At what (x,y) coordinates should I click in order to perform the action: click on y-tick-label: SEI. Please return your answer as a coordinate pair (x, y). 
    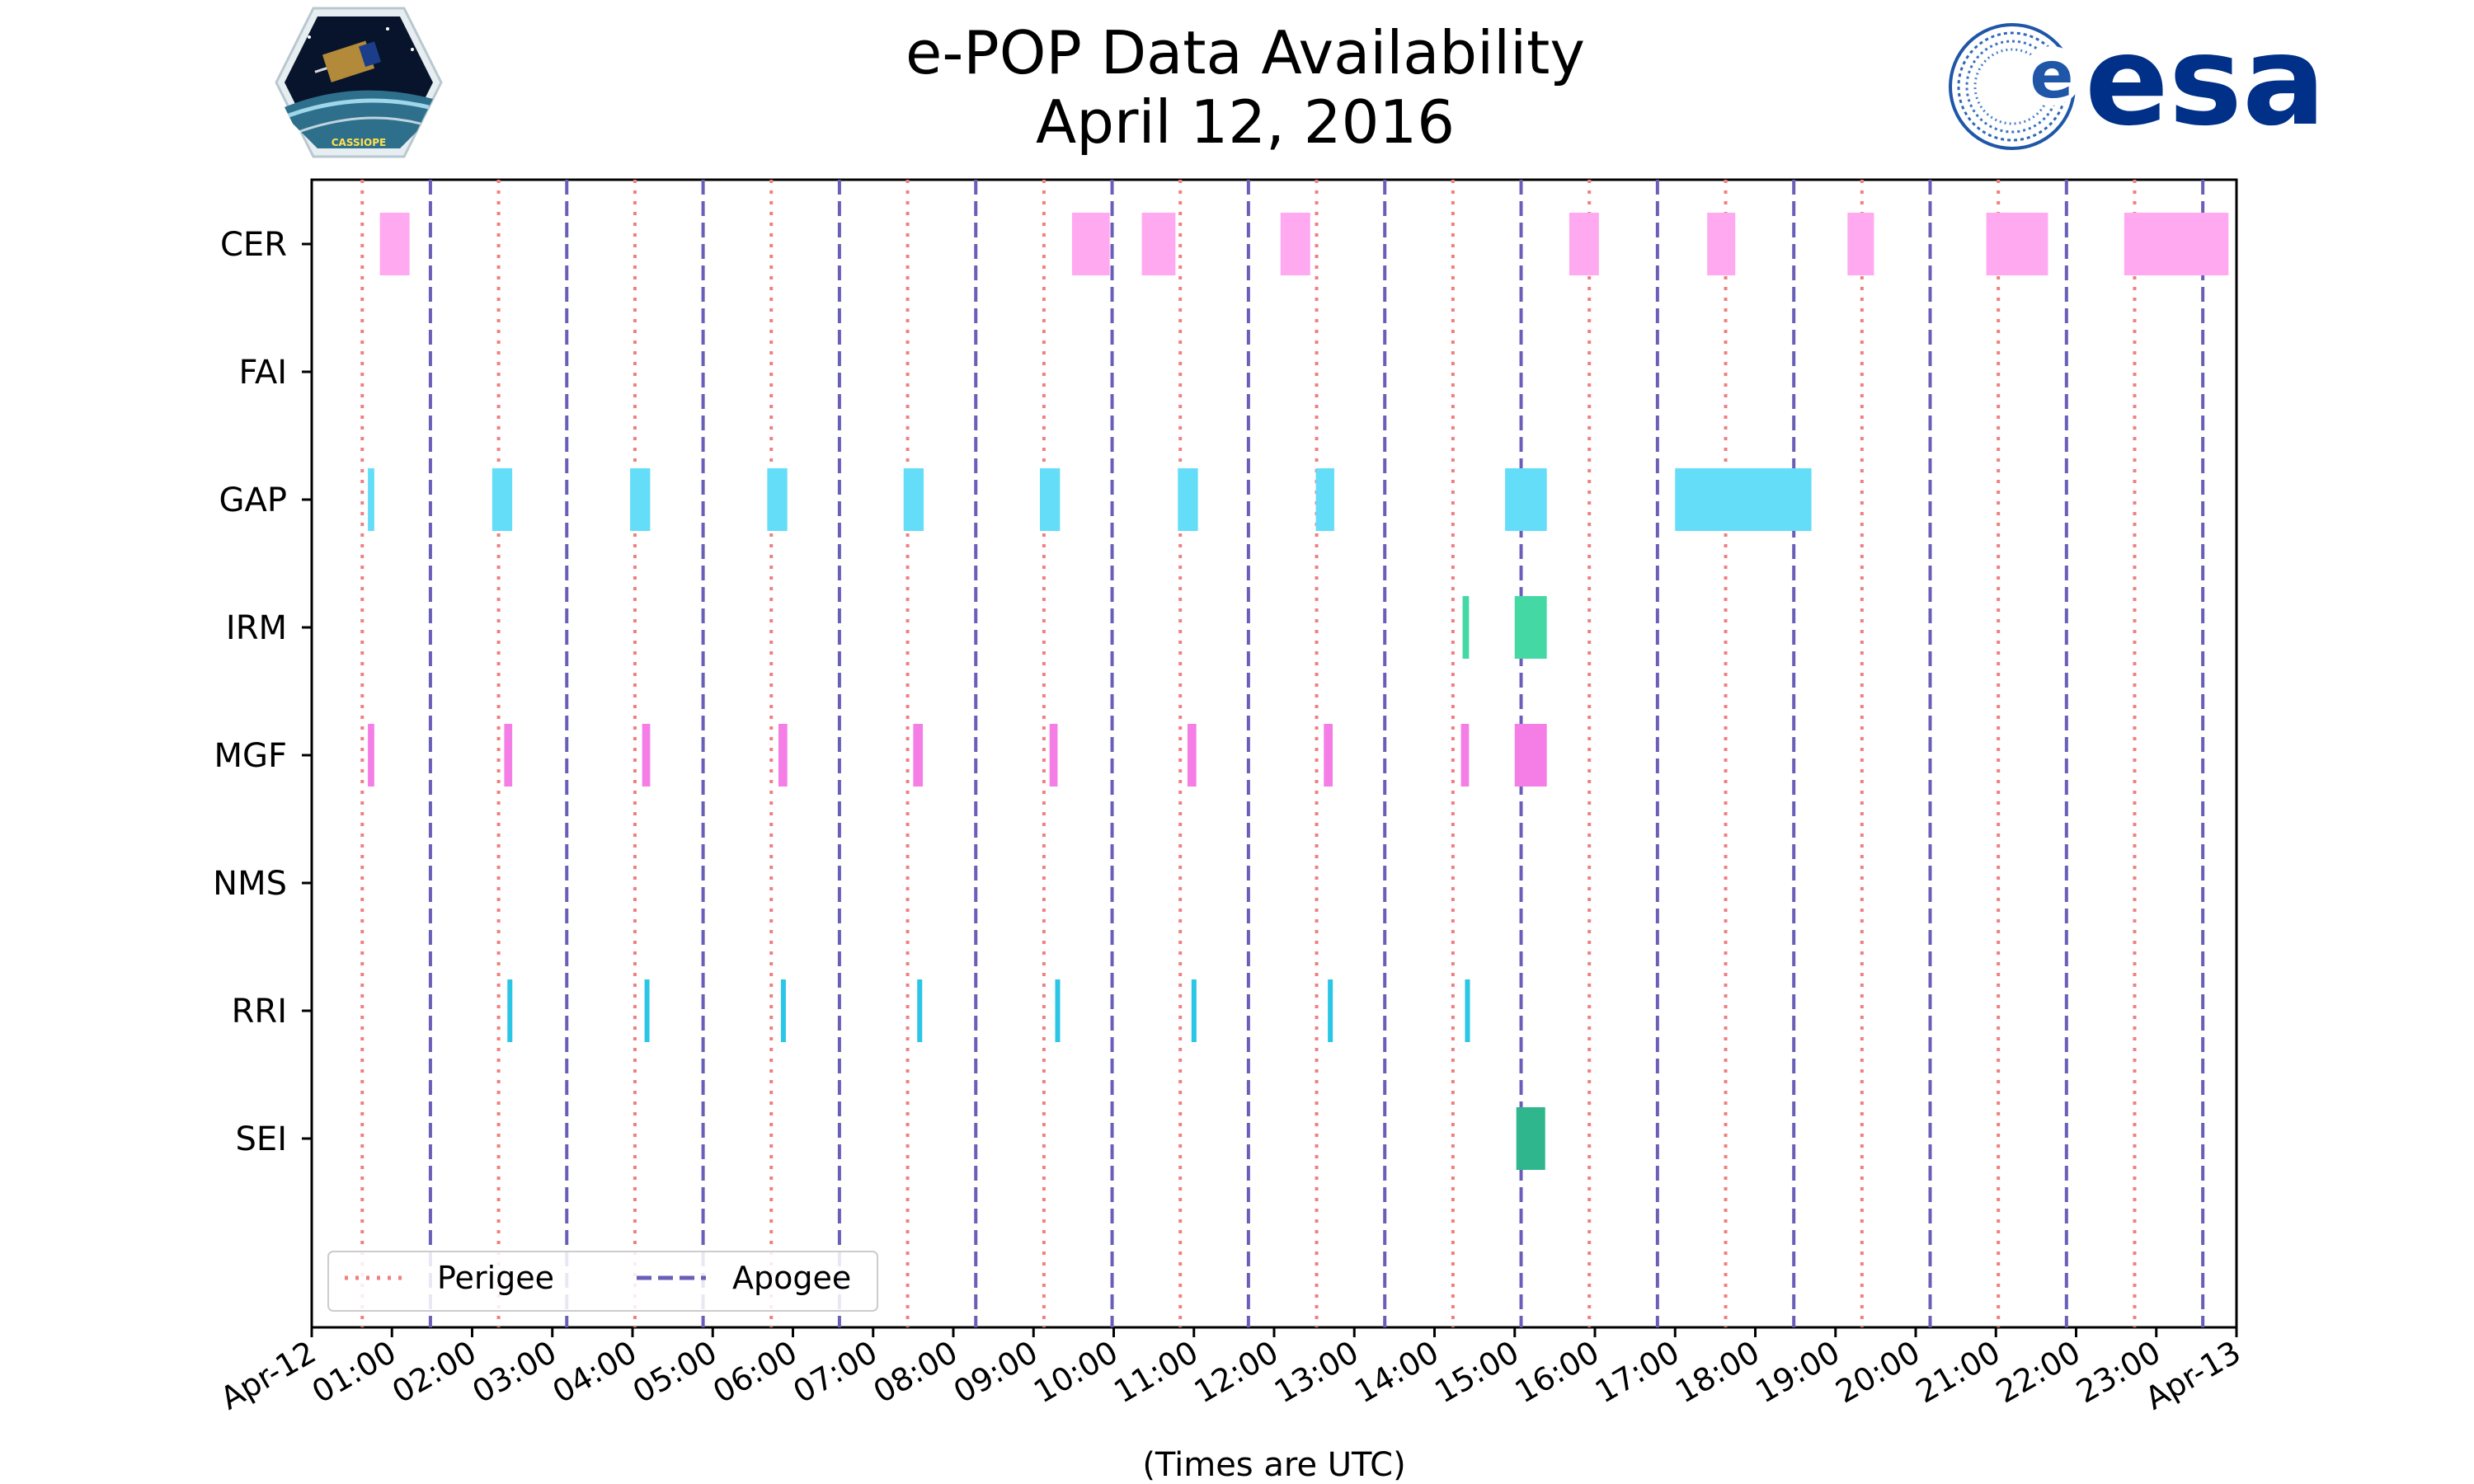
    Looking at the image, I should click on (261, 1139).